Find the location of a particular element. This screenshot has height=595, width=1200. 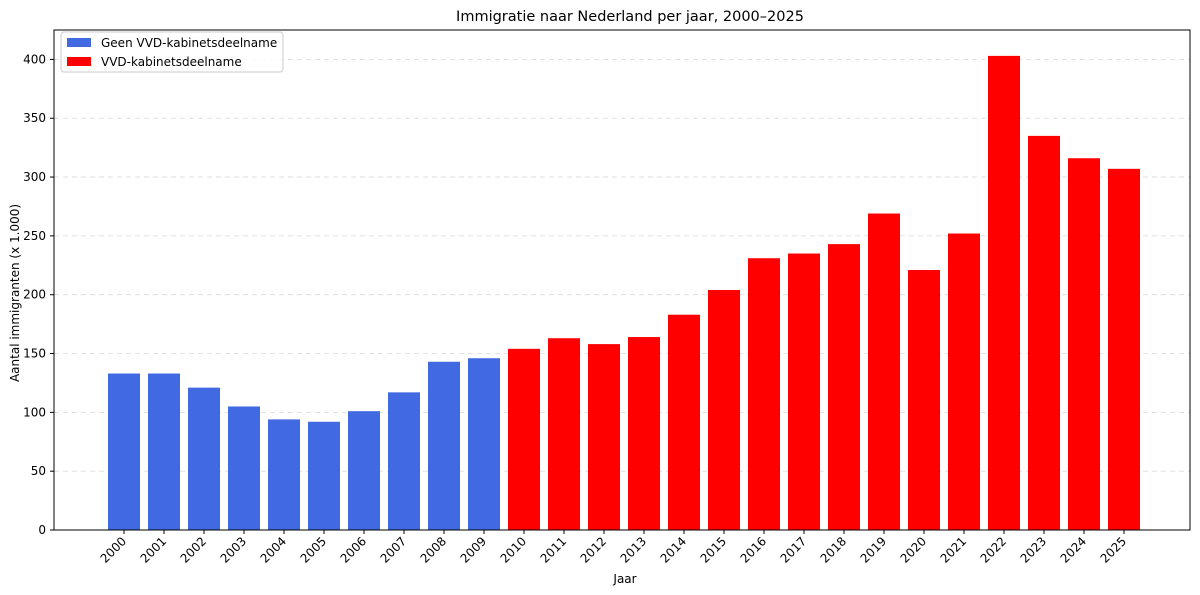

bar-2023 is located at coordinates (1044, 332).